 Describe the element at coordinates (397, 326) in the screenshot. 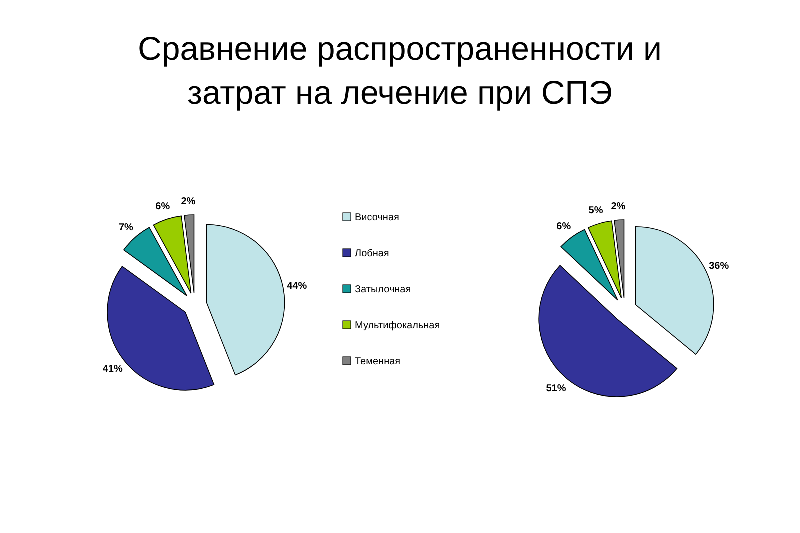

I see `legend-label: Мультифокальная` at that location.